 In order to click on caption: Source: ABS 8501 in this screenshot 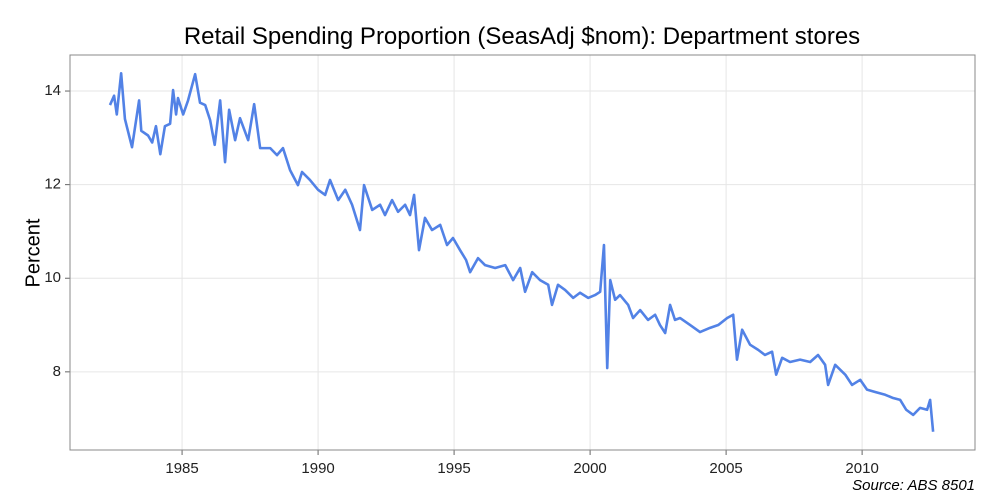, I will do `click(913, 485)`.